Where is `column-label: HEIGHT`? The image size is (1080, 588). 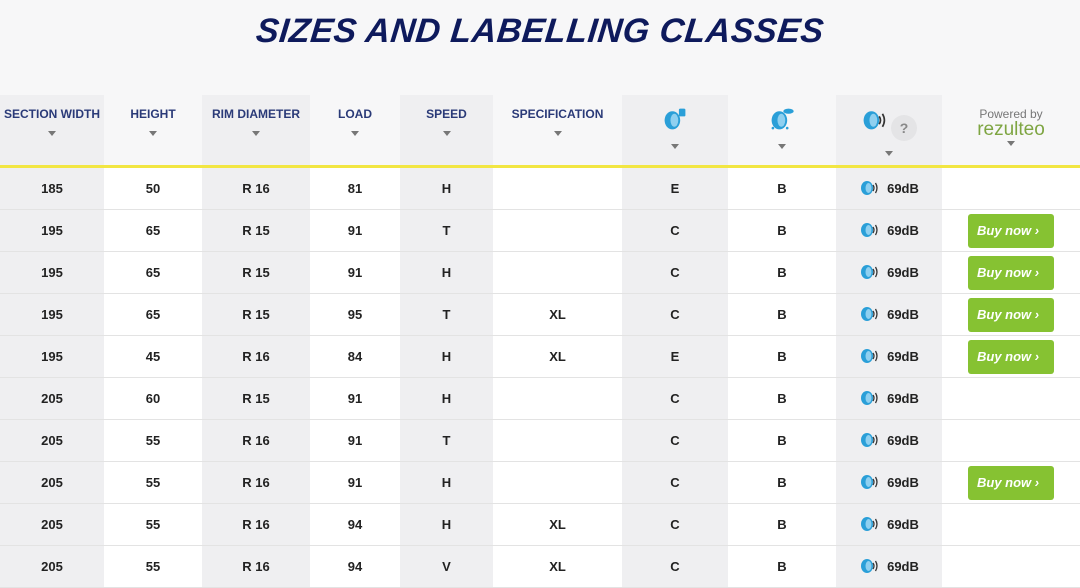 column-label: HEIGHT is located at coordinates (153, 114).